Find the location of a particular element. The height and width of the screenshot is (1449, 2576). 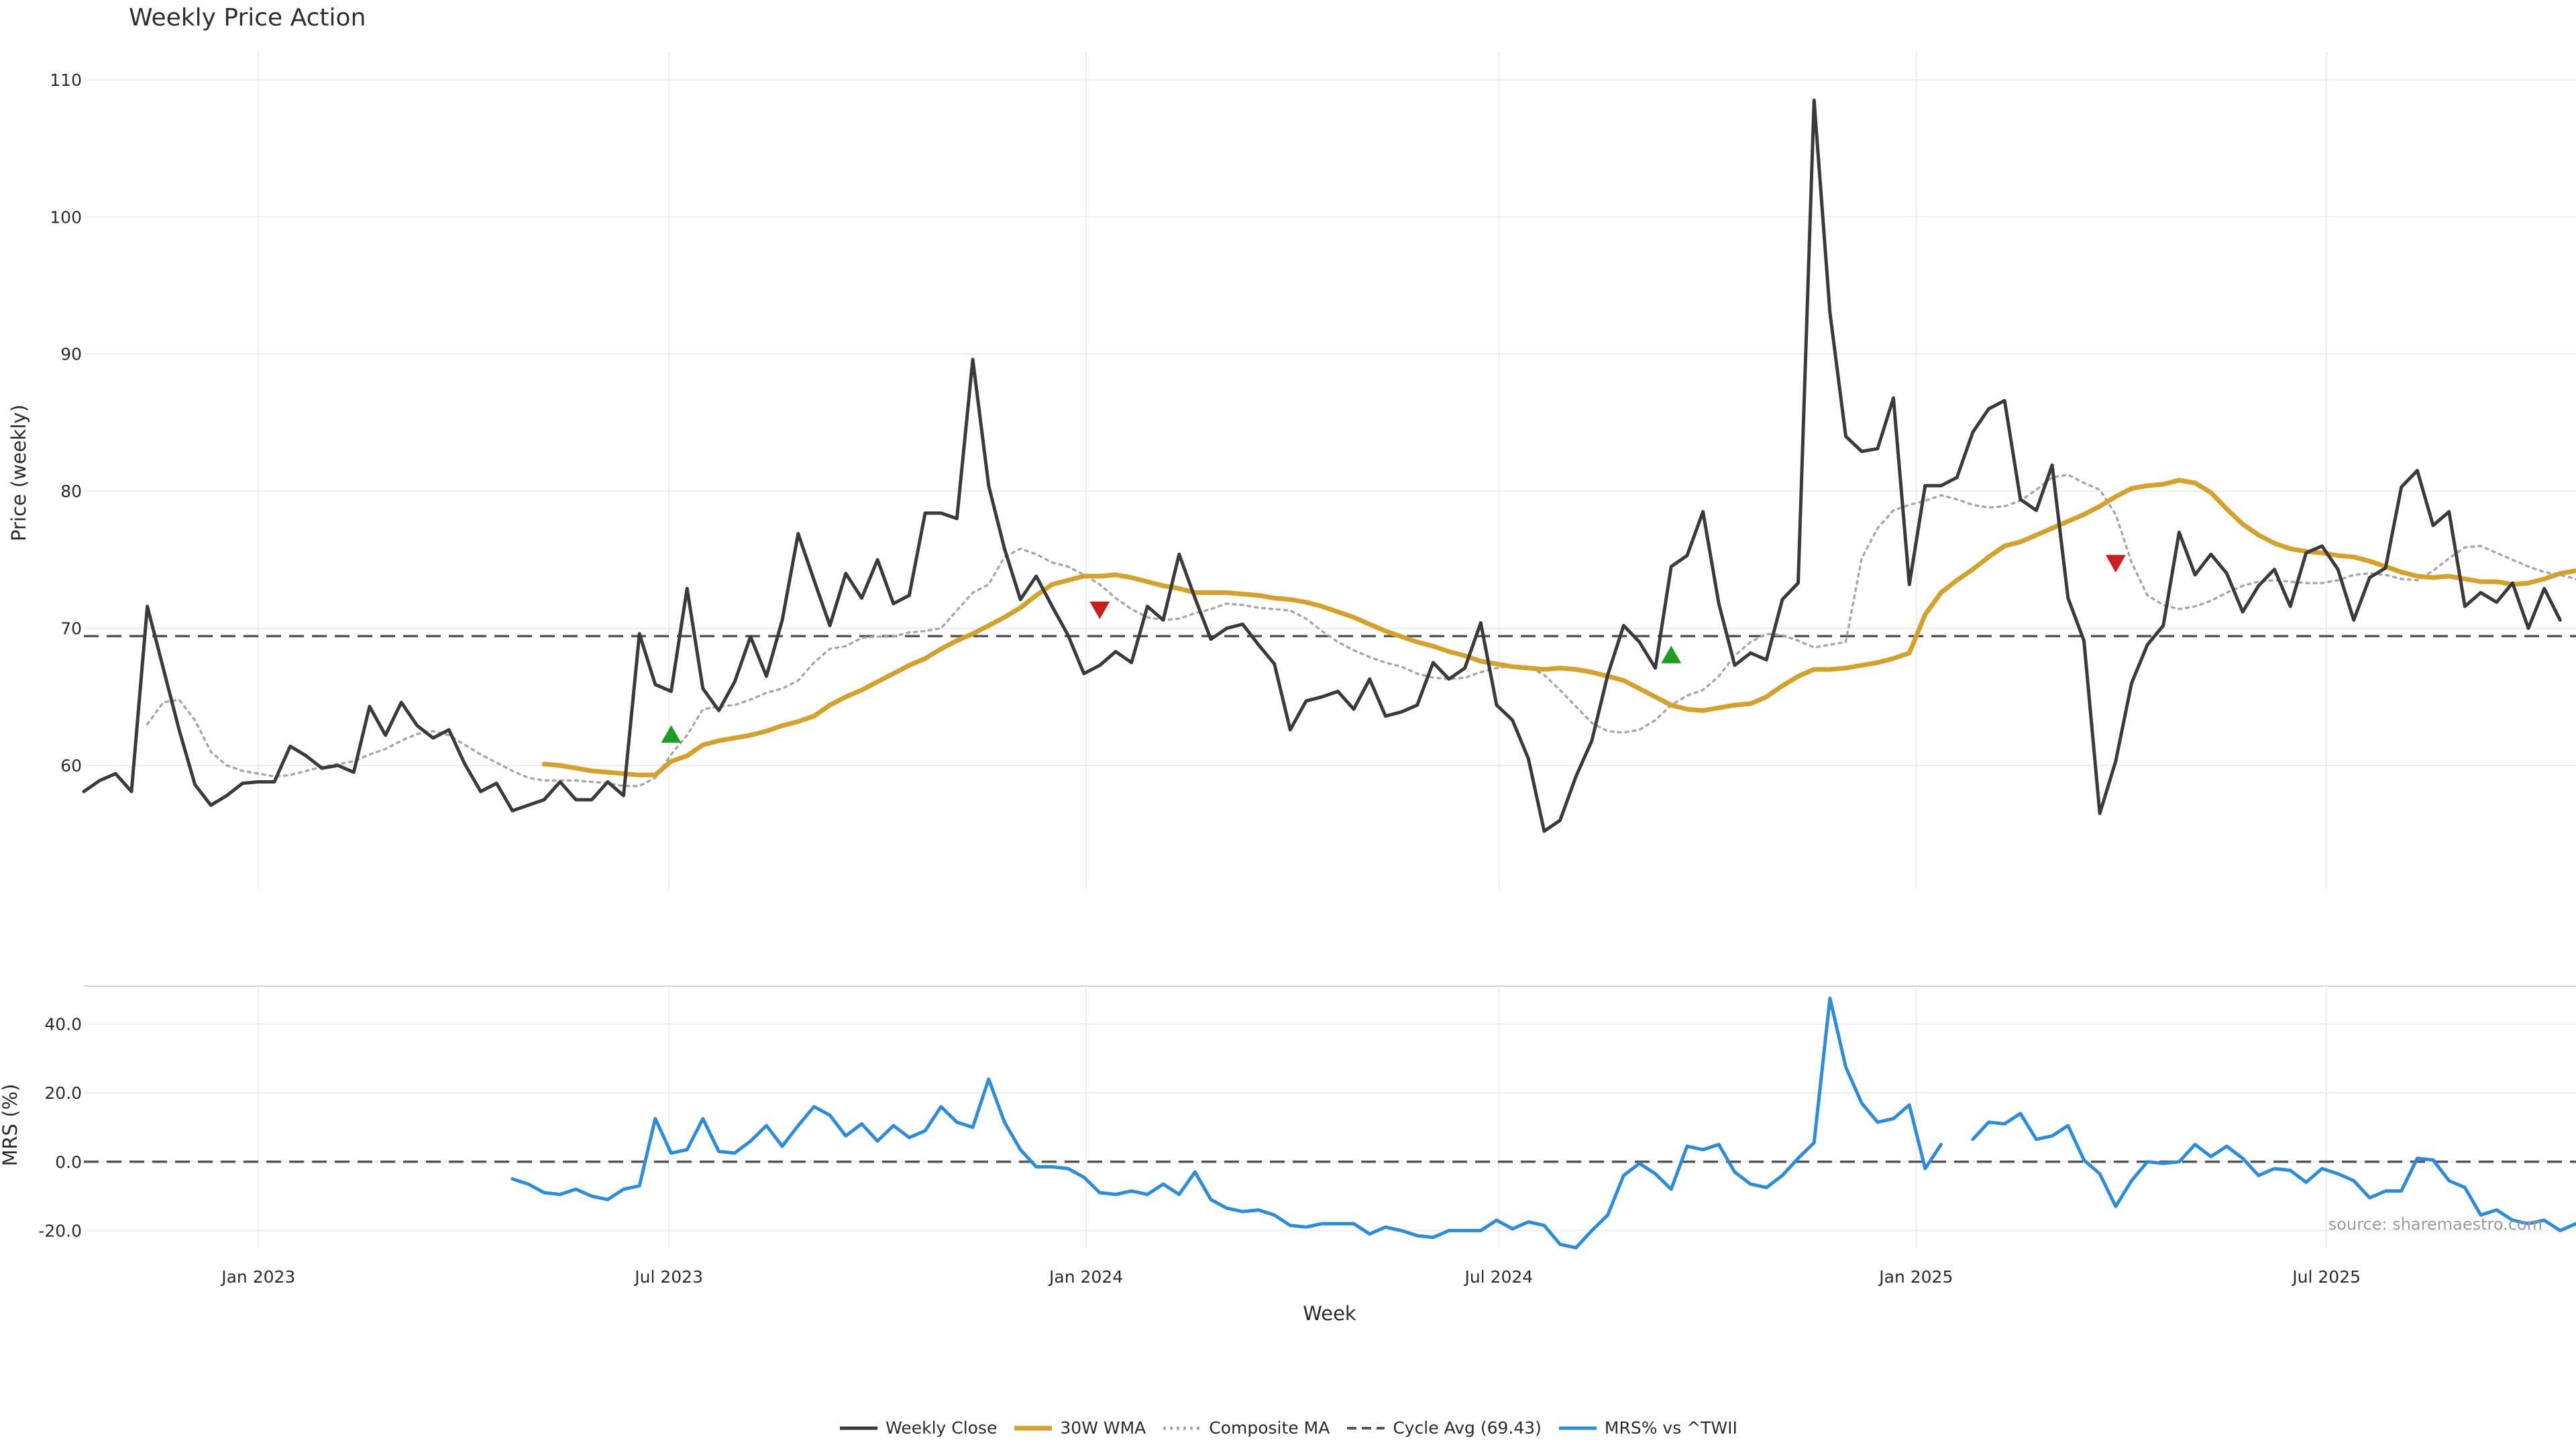

mrs-y-tick-label: 0.0 is located at coordinates (68, 1162).